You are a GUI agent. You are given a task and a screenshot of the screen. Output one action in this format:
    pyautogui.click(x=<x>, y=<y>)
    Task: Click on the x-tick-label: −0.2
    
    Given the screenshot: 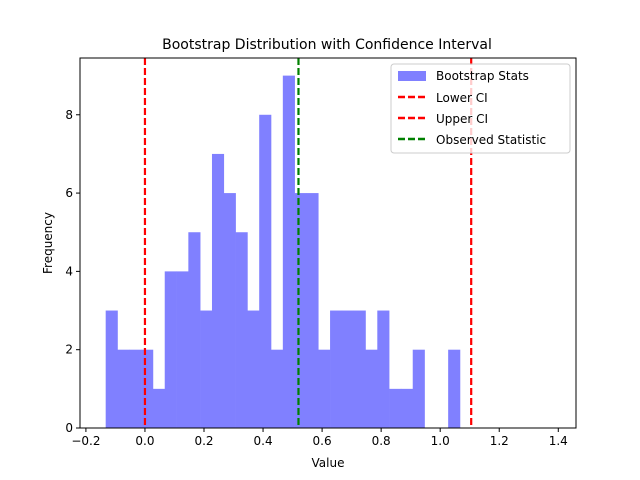 What is the action you would take?
    pyautogui.click(x=85, y=441)
    